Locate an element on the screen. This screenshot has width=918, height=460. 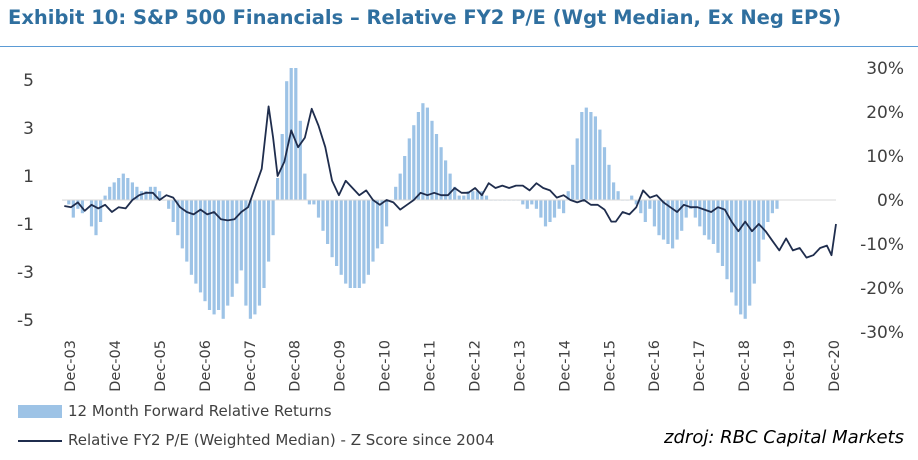
left-tick-label: 1 is located at coordinates (28, 177).